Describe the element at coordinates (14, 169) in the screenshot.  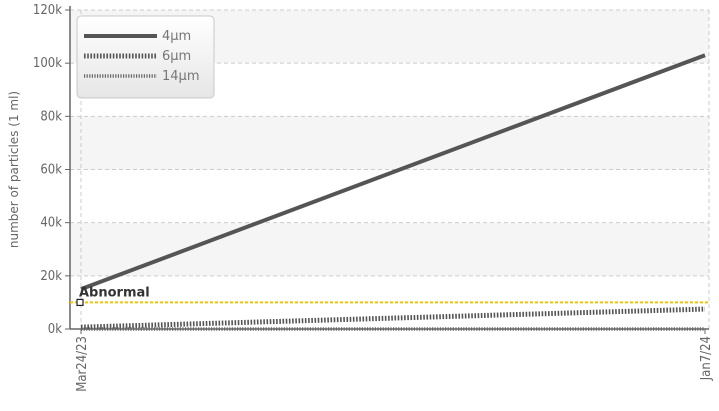
I see `y-axis-label: number of particles (1 ml)` at that location.